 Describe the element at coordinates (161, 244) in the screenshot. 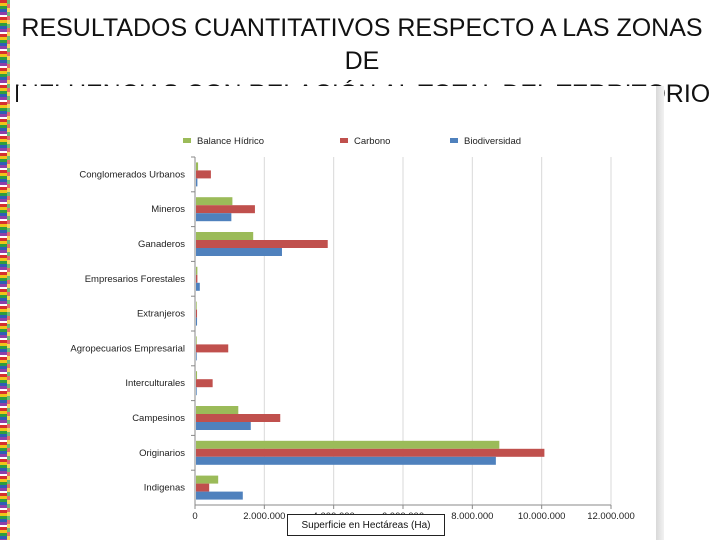

I see `y-category-label: Ganaderos` at that location.